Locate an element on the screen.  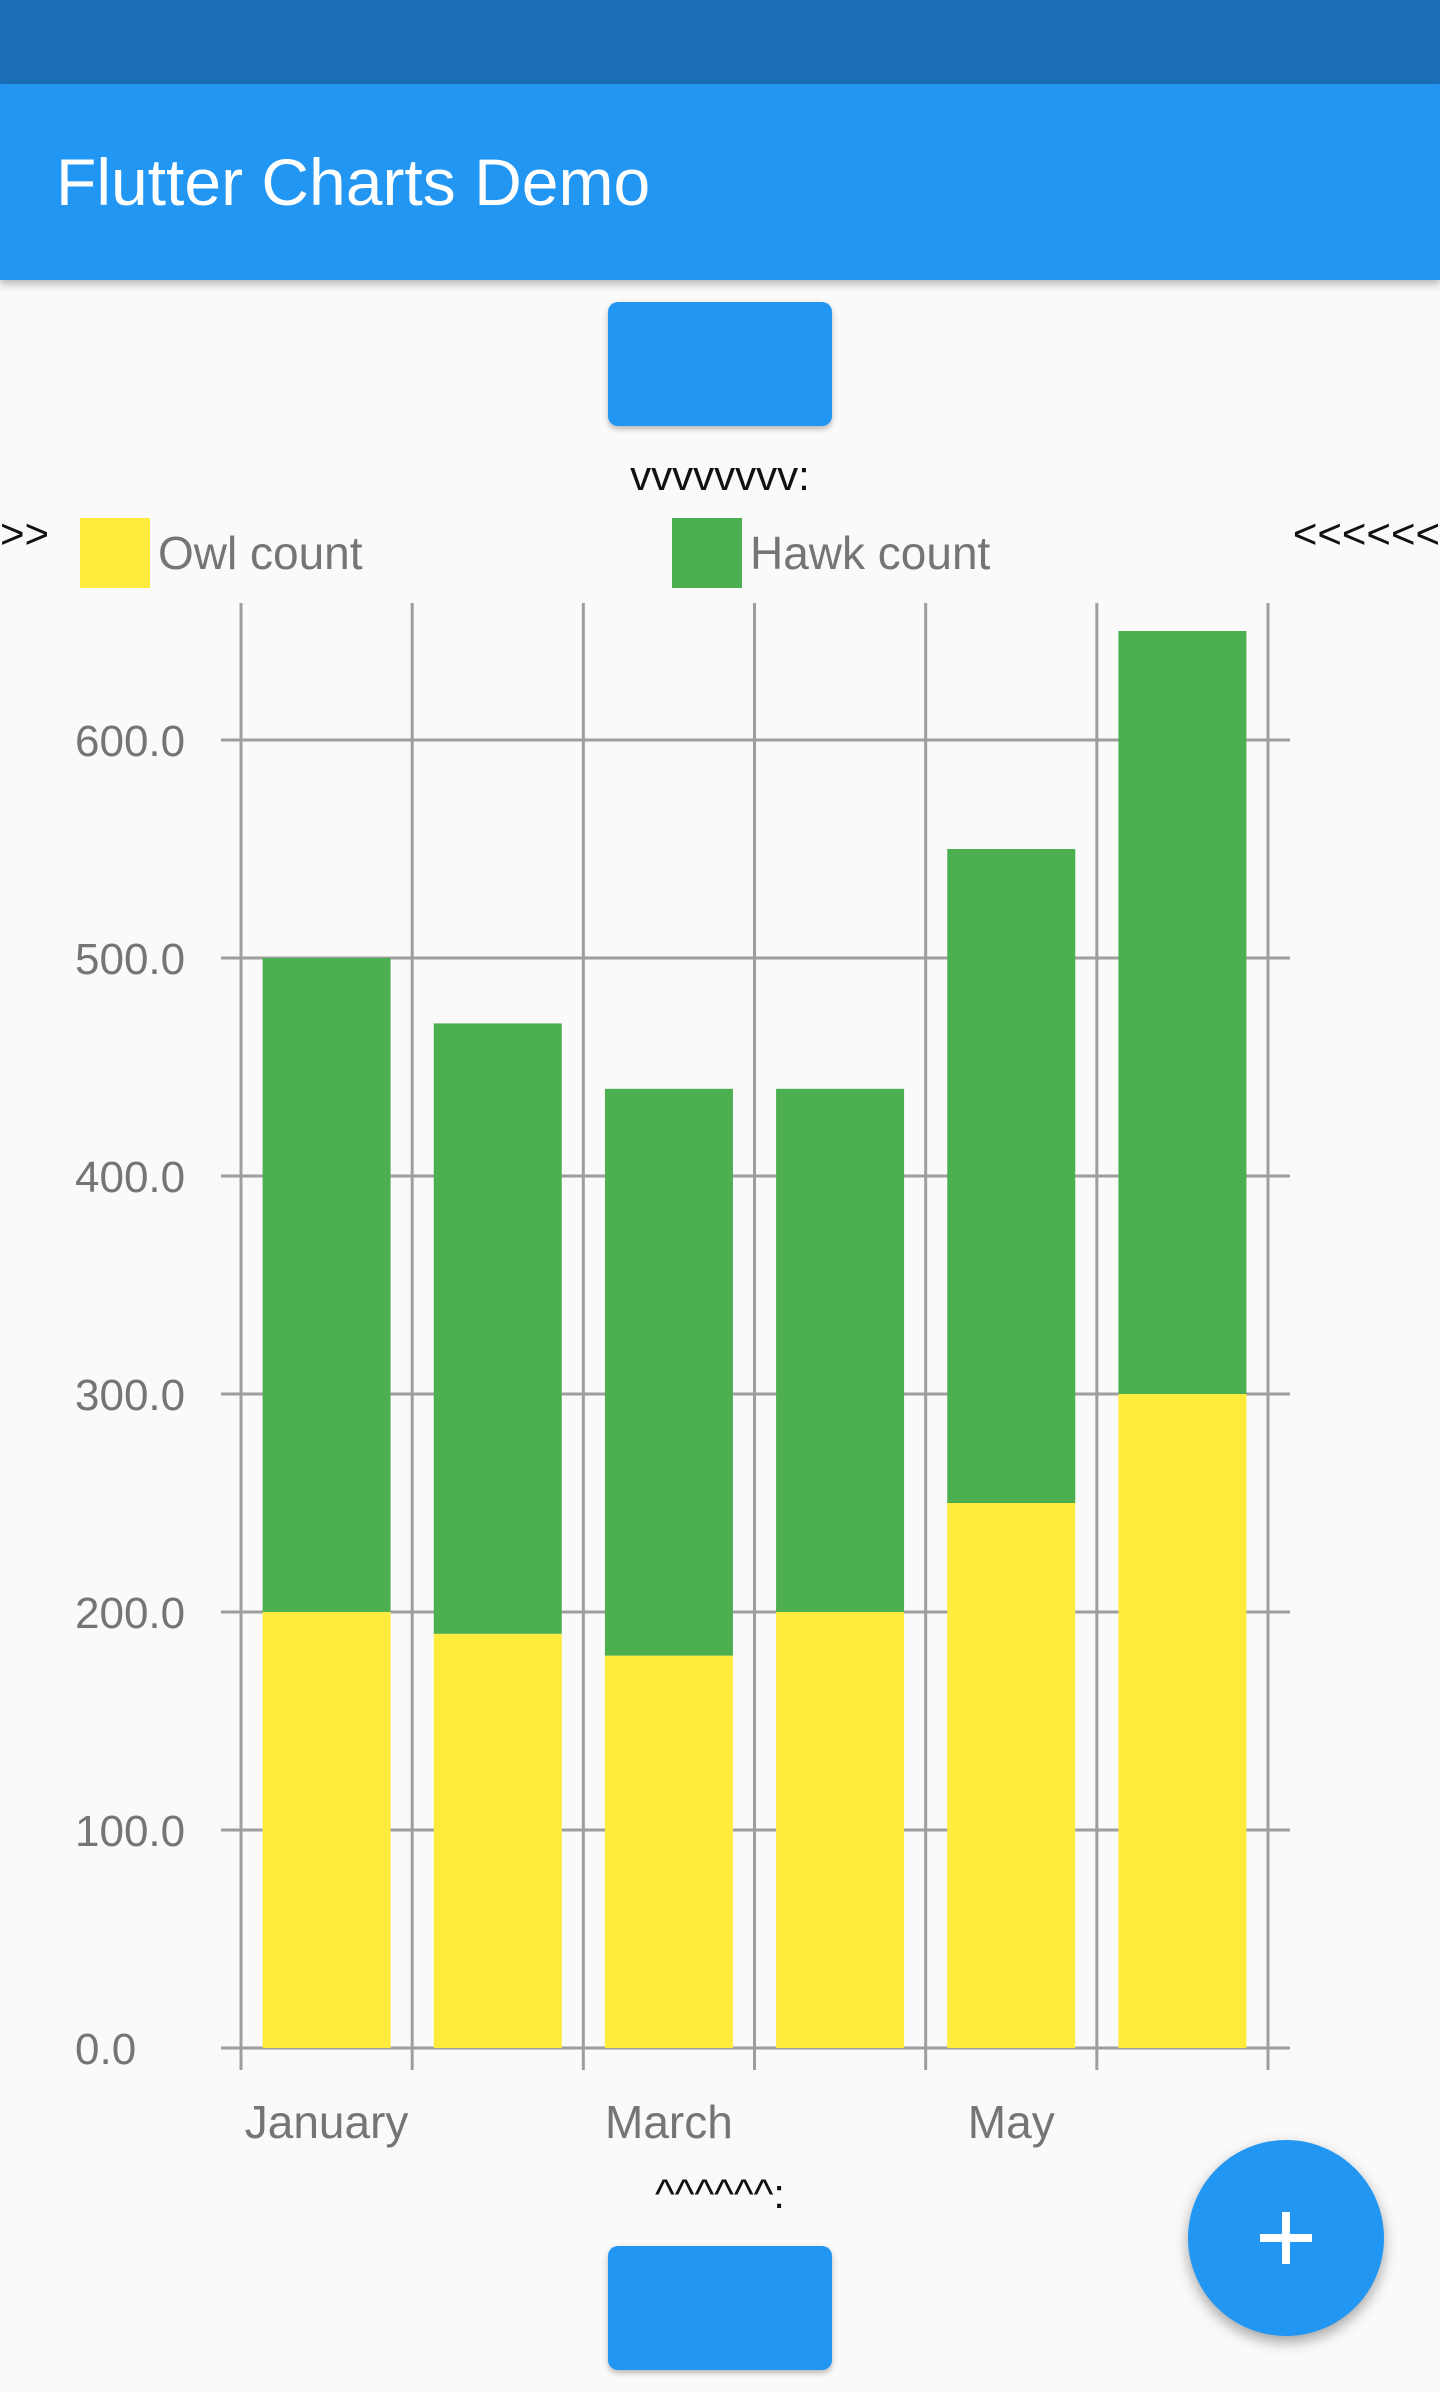
x-tick-label: March is located at coordinates (669, 2122).